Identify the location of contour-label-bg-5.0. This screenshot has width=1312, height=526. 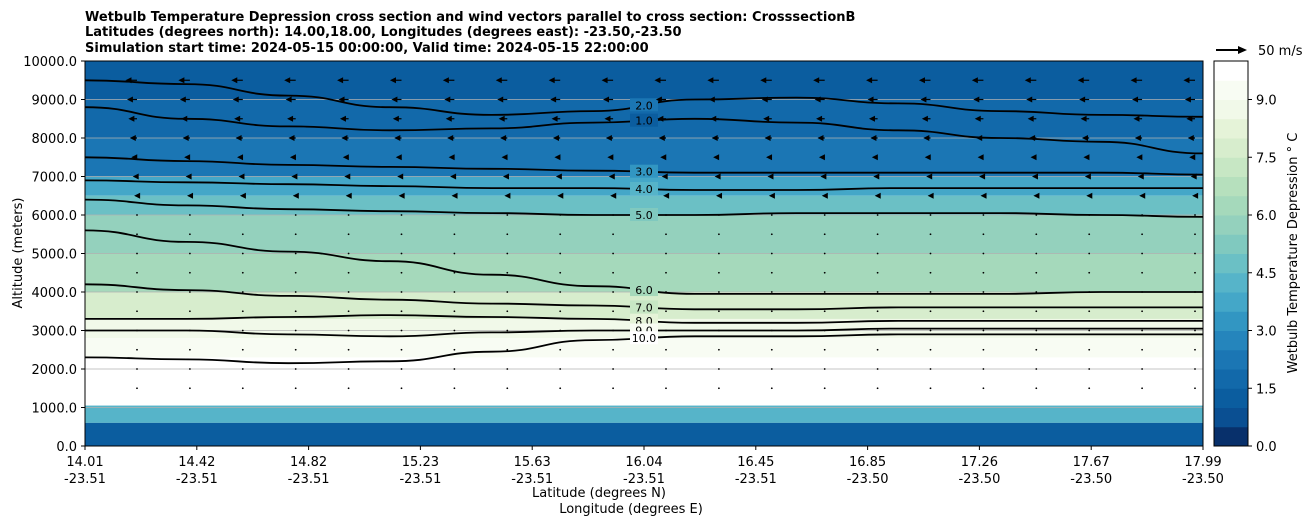
(644, 214).